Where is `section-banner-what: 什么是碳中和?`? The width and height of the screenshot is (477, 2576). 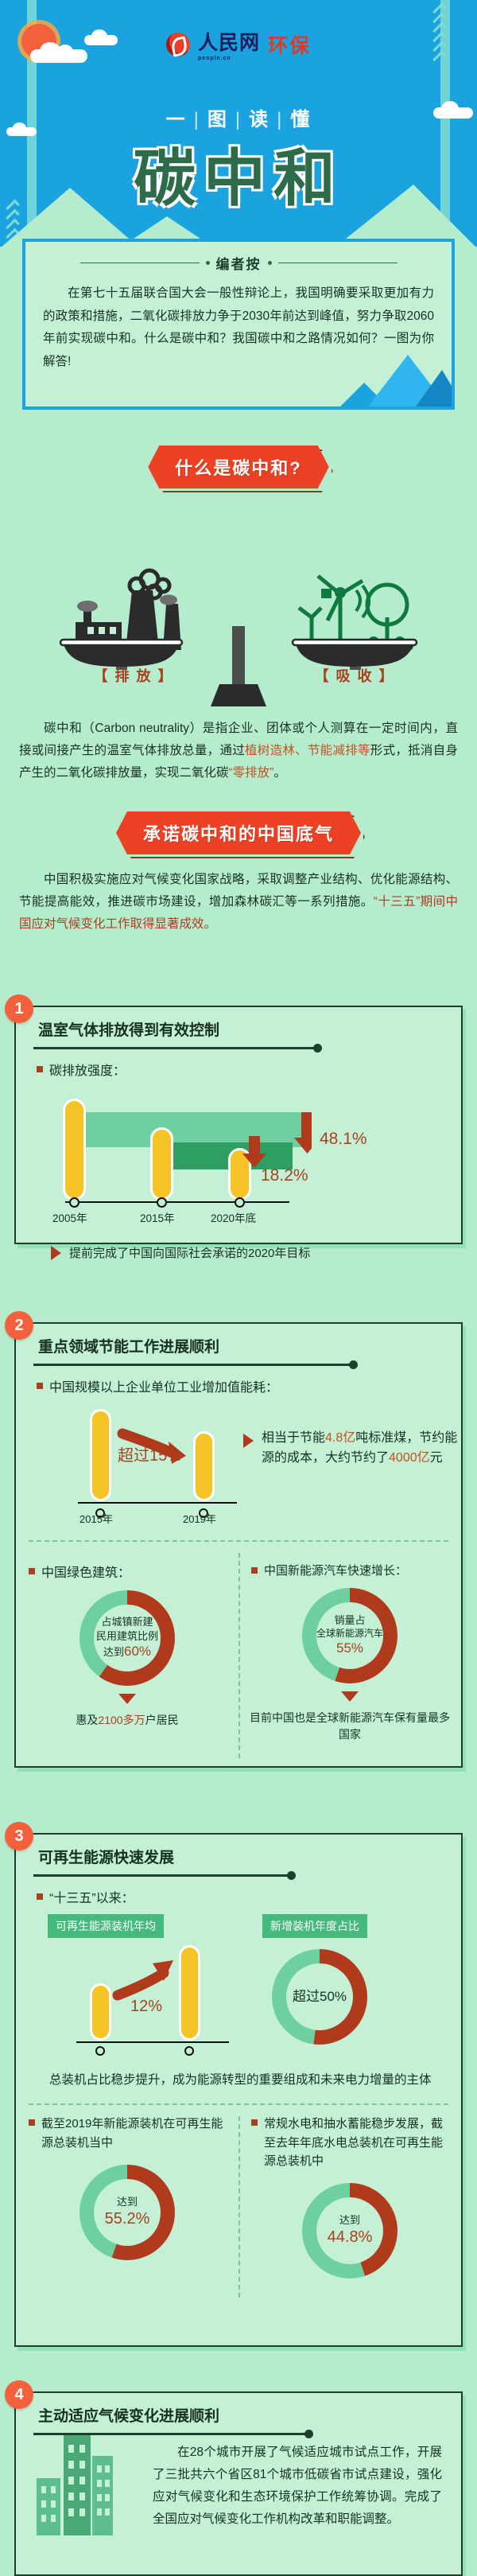 section-banner-what: 什么是碳中和? is located at coordinates (238, 467).